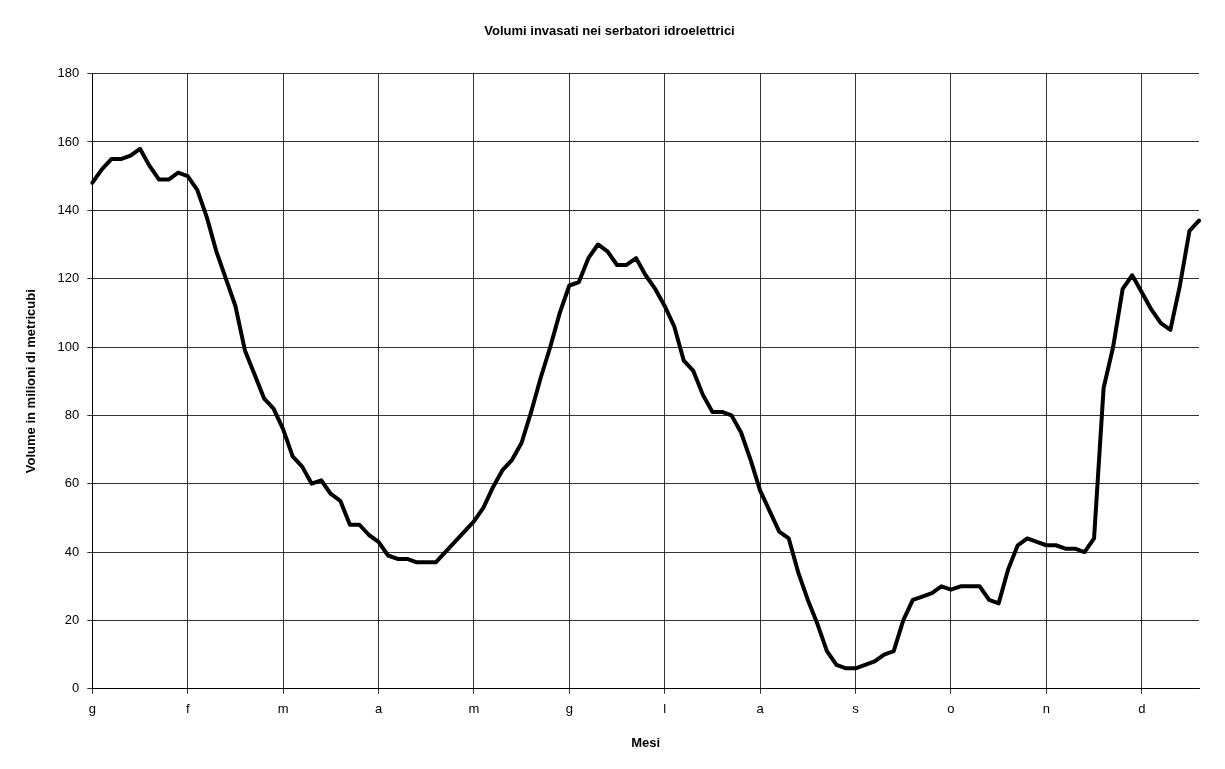 The image size is (1225, 769). What do you see at coordinates (68, 141) in the screenshot?
I see `y-tick-label: 160` at bounding box center [68, 141].